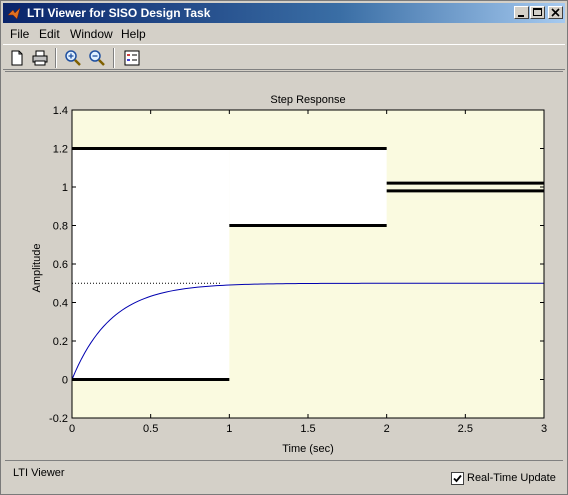 The image size is (568, 495). What do you see at coordinates (91, 34) in the screenshot?
I see `menu-window: Window` at bounding box center [91, 34].